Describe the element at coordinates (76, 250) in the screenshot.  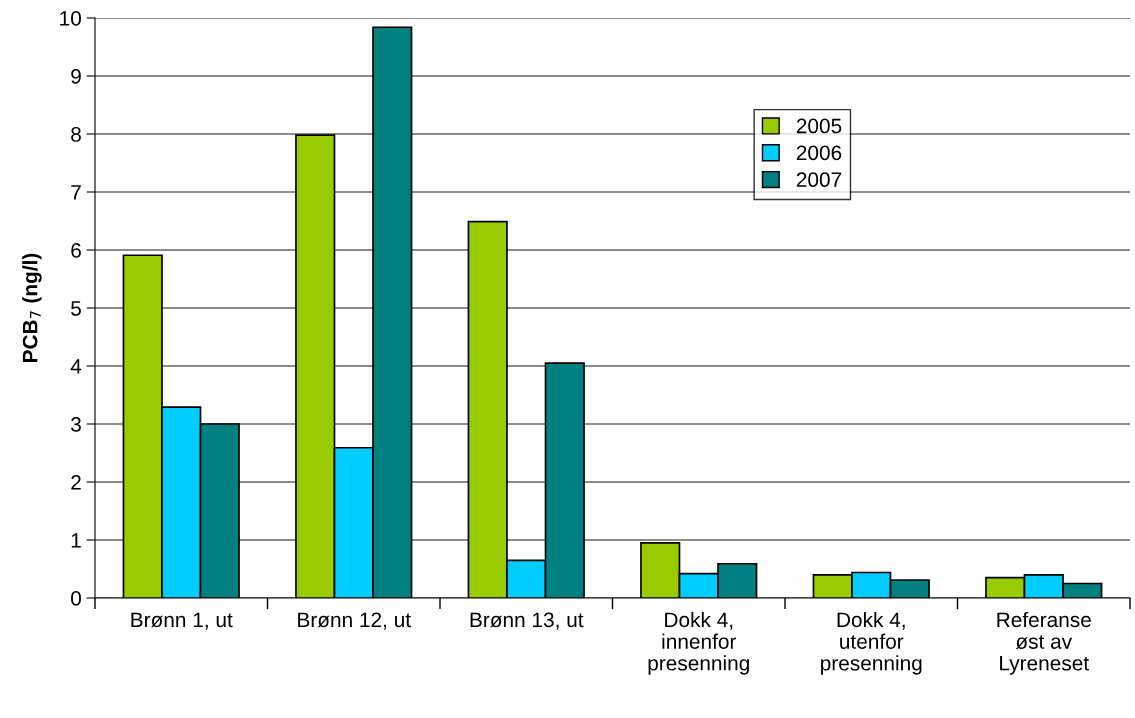
I see `y-tick-label: 6` at that location.